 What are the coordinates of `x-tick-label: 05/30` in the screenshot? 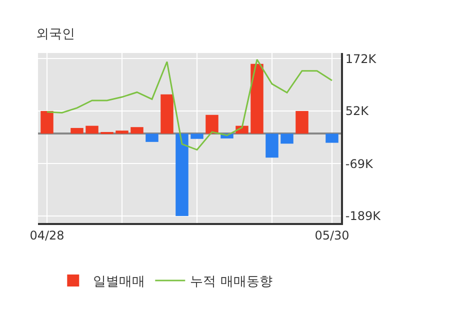 It's located at (332, 235).